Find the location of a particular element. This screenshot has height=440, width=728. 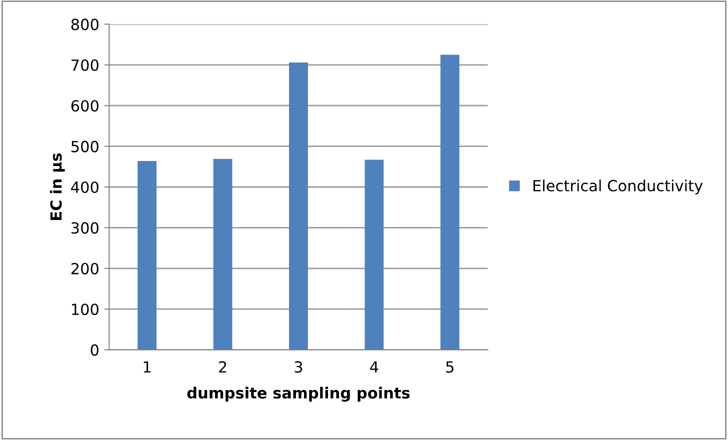

y-tick-label: 300 is located at coordinates (84, 228).